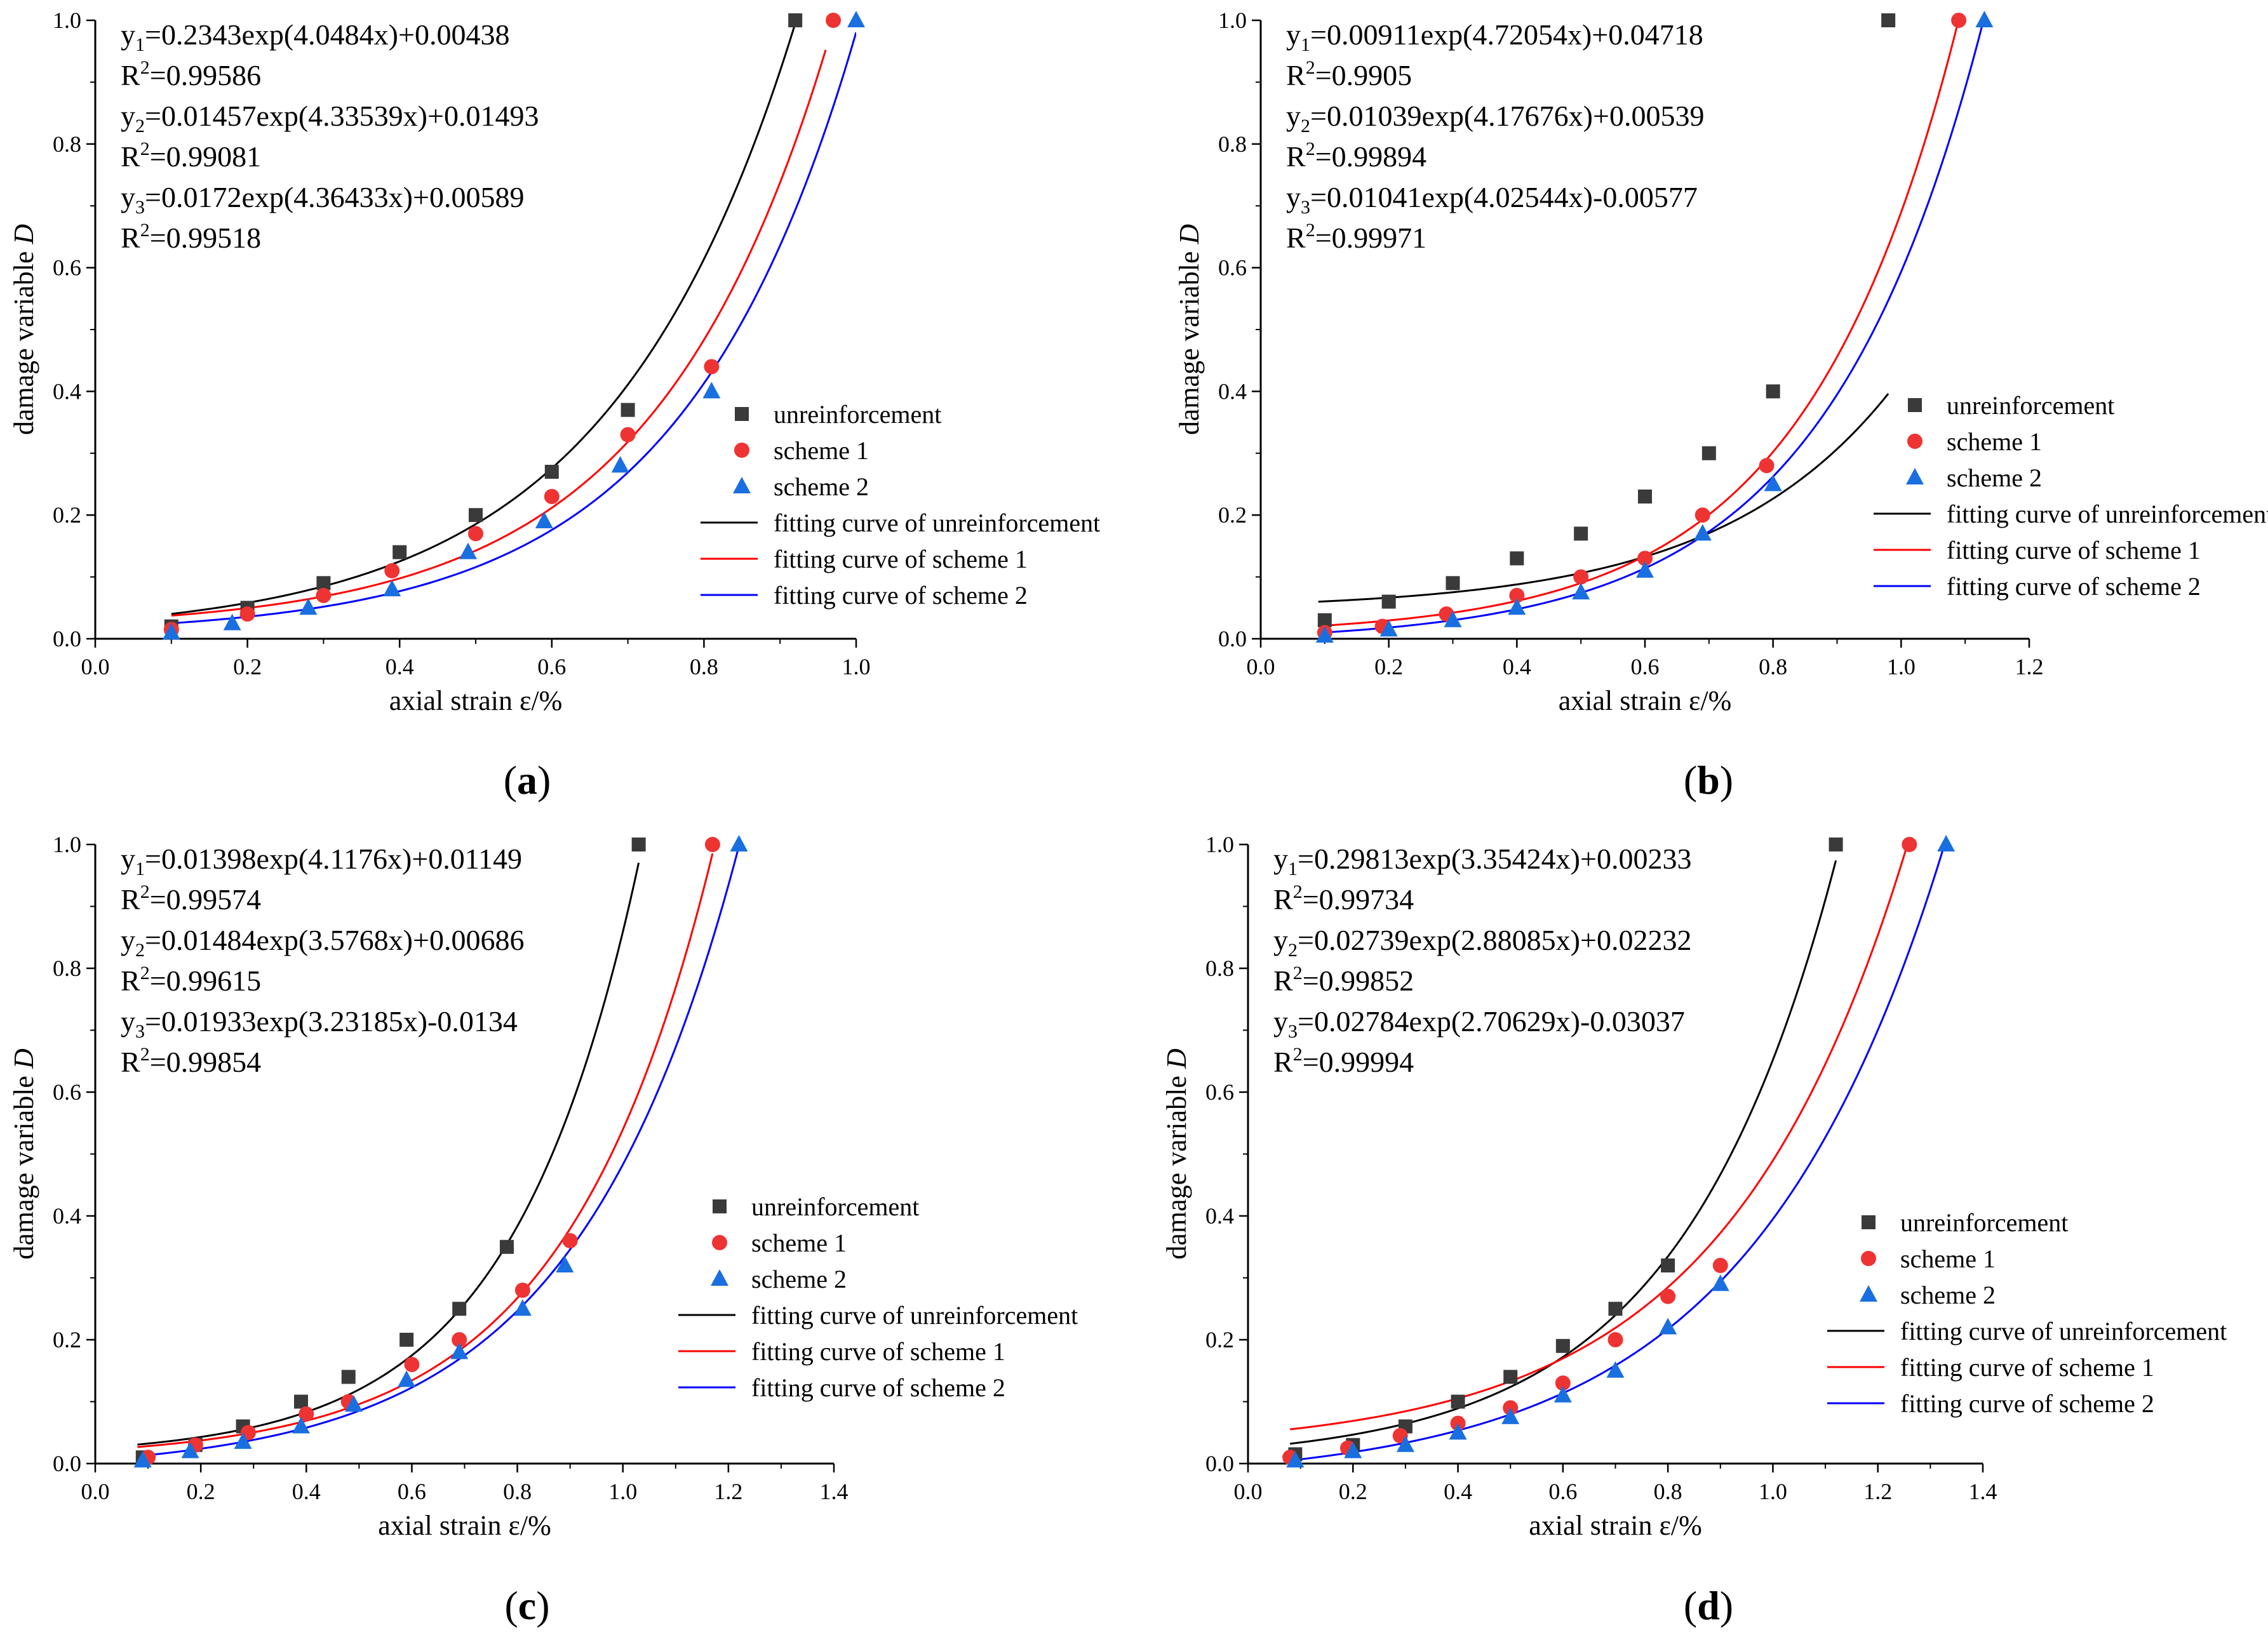 The image size is (2268, 1635). Describe the element at coordinates (191, 898) in the screenshot. I see `fit-equation: R2=0.99574` at that location.